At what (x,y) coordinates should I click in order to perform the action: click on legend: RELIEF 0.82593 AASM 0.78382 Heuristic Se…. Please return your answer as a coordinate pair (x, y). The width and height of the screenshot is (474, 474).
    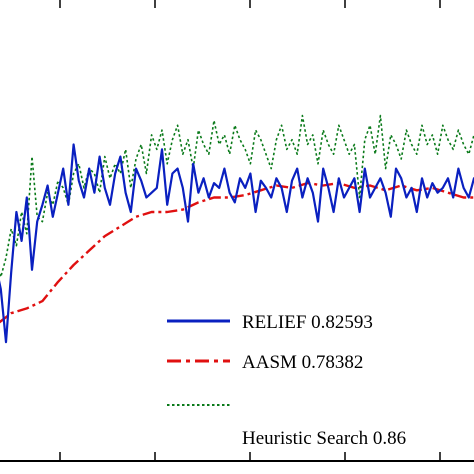
    Looking at the image, I should click on (286, 380).